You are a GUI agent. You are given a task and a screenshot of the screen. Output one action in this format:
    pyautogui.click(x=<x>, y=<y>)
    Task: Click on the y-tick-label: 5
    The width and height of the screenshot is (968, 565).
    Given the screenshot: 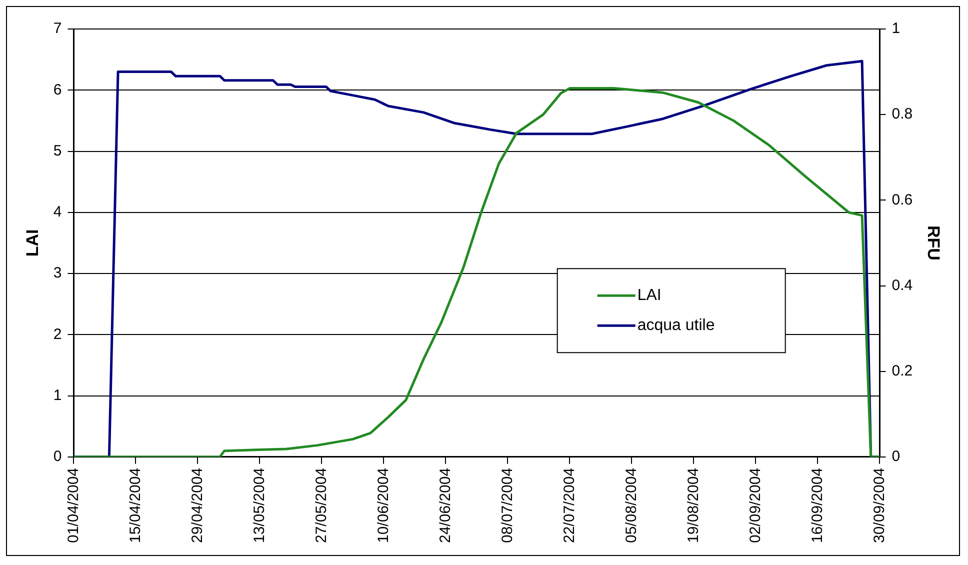 What is the action you would take?
    pyautogui.click(x=57, y=151)
    